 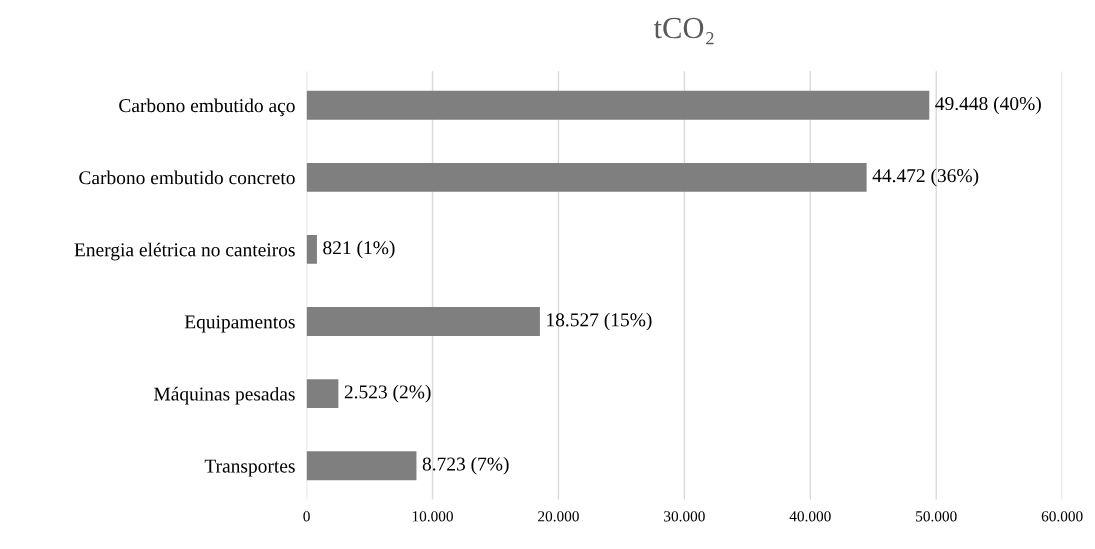 I want to click on y-tick-label: Carbono embutido concreto, so click(x=187, y=177).